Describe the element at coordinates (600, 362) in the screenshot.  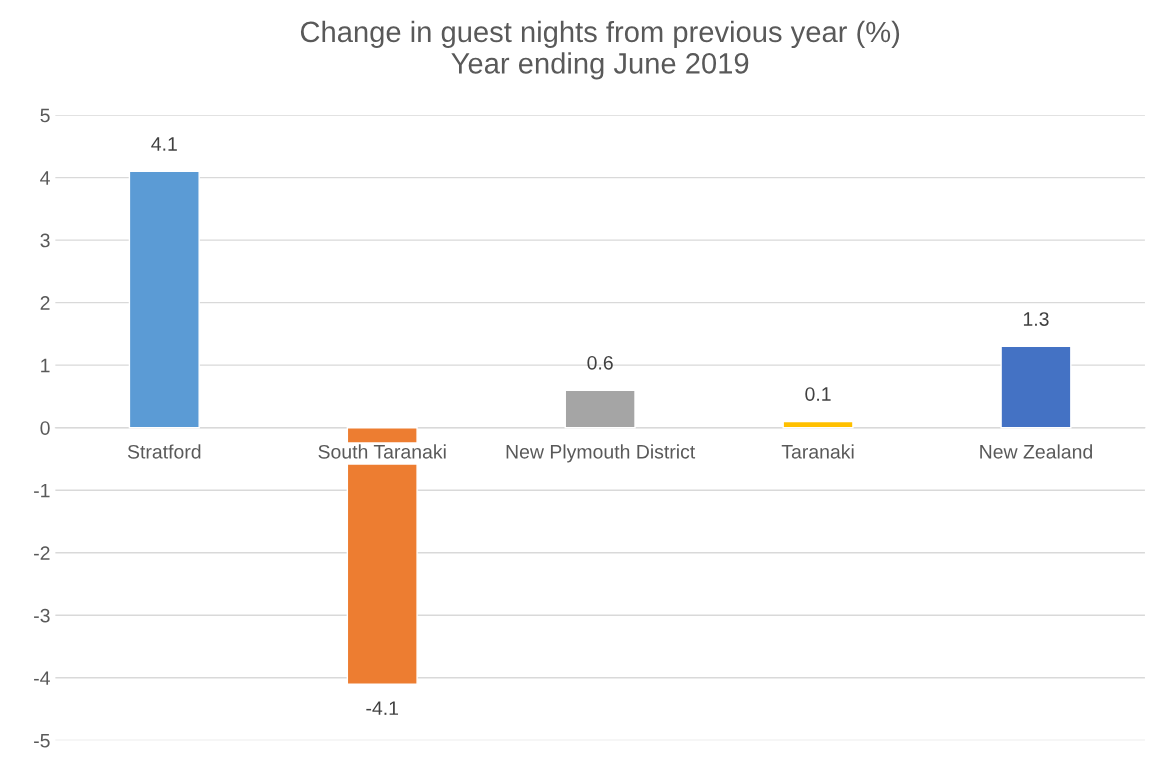
I see `data-label: 0.6` at that location.